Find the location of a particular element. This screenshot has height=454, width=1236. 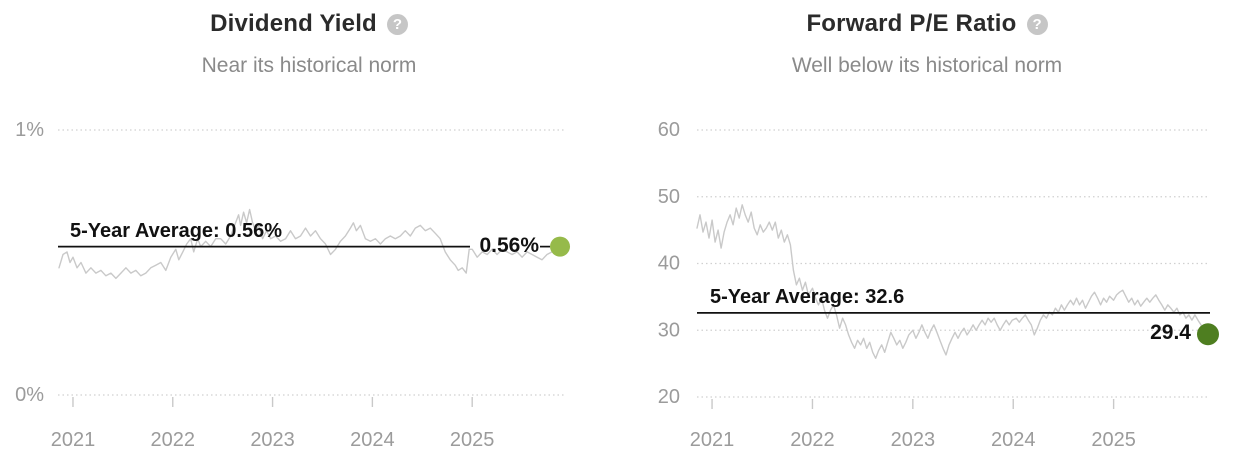

chart-subtitle: Near its historical norm is located at coordinates (309, 65).